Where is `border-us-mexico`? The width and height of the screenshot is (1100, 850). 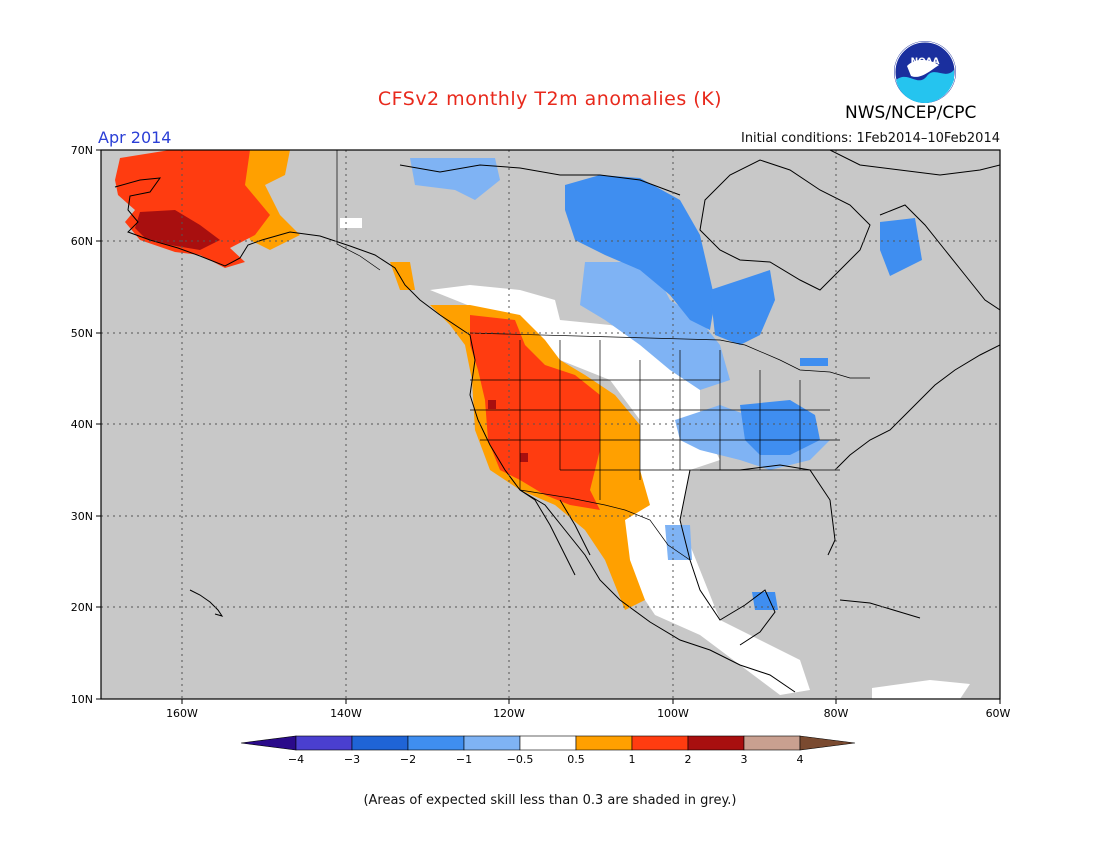
border-us-mexico is located at coordinates (605, 525).